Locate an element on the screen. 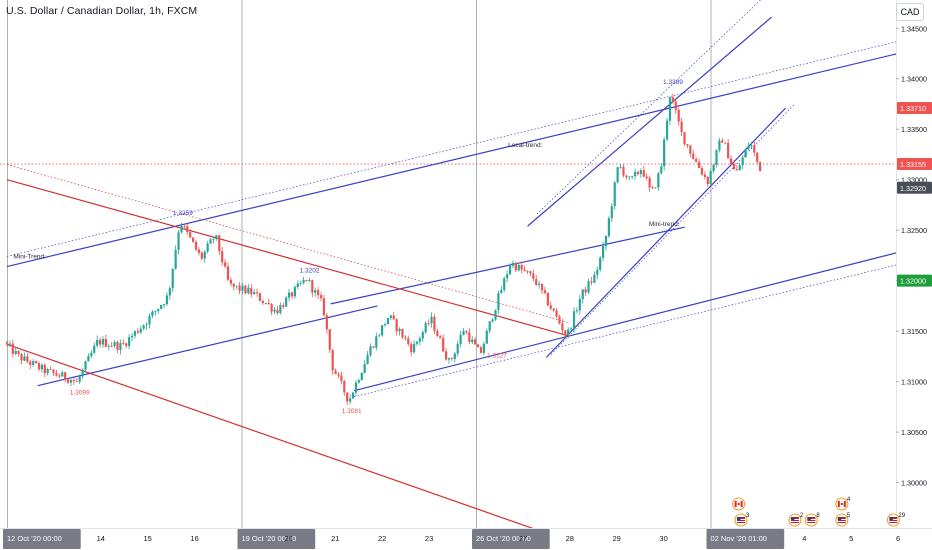 The width and height of the screenshot is (932, 550). economic-event-ca-icon is located at coordinates (739, 504).